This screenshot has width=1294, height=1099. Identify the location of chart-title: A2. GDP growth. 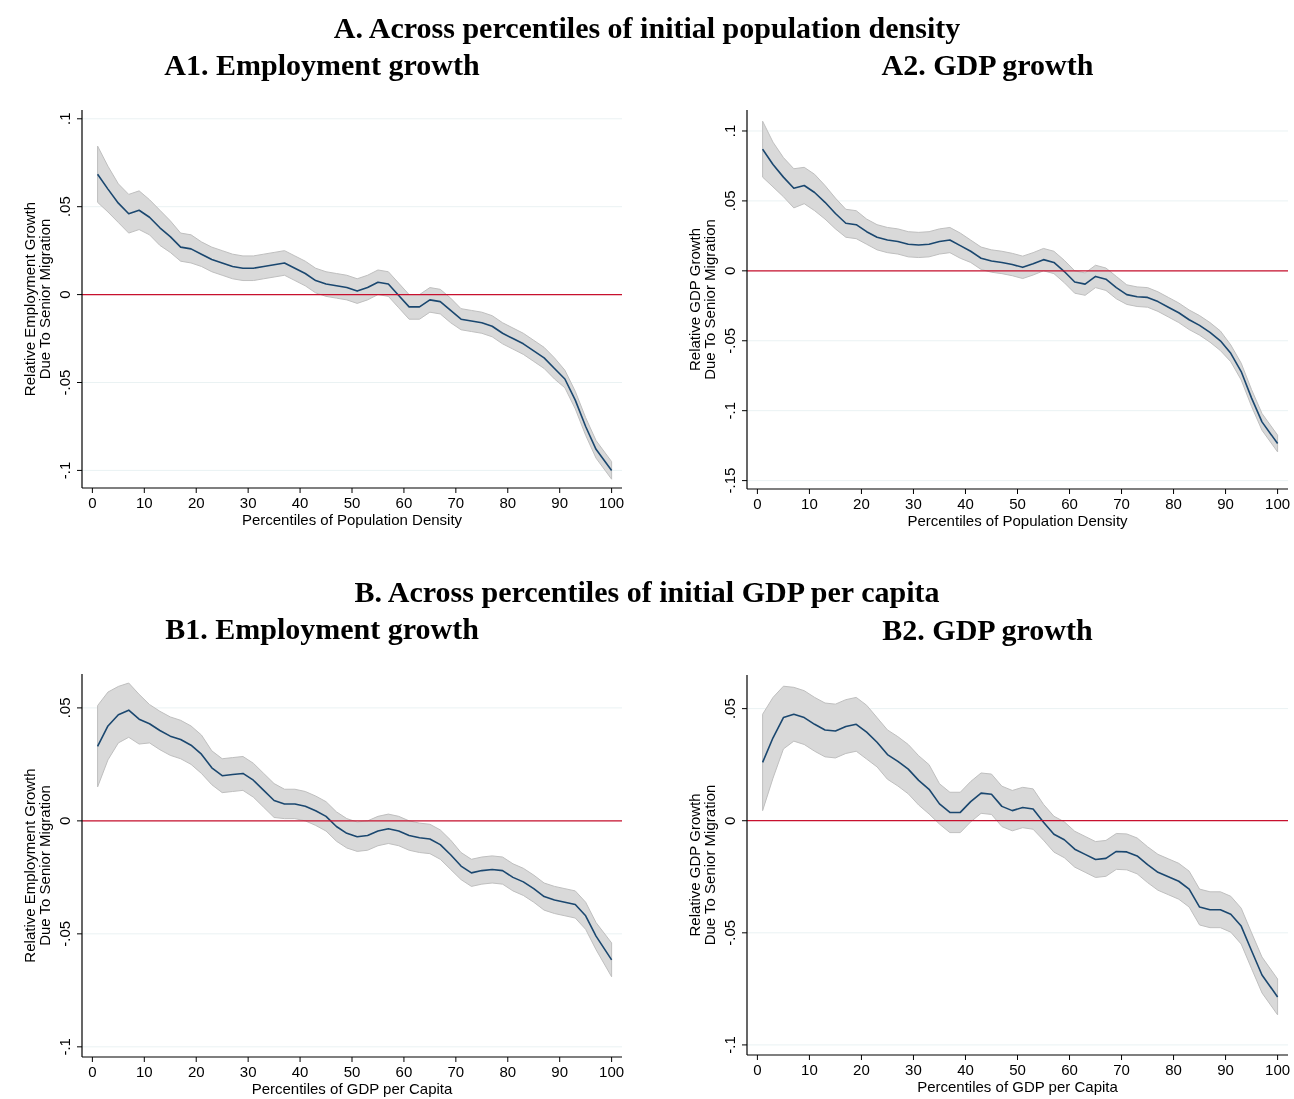
(987, 64).